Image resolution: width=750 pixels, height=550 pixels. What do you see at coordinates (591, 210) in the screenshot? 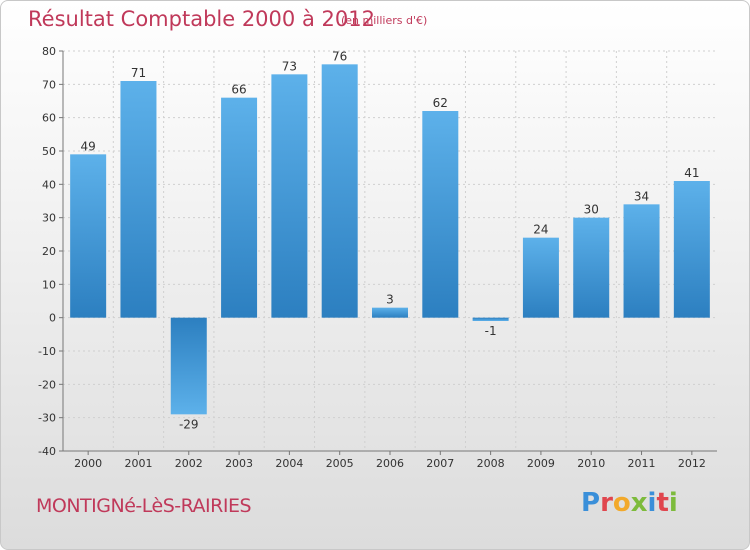
I see `data-label: 30` at bounding box center [591, 210].